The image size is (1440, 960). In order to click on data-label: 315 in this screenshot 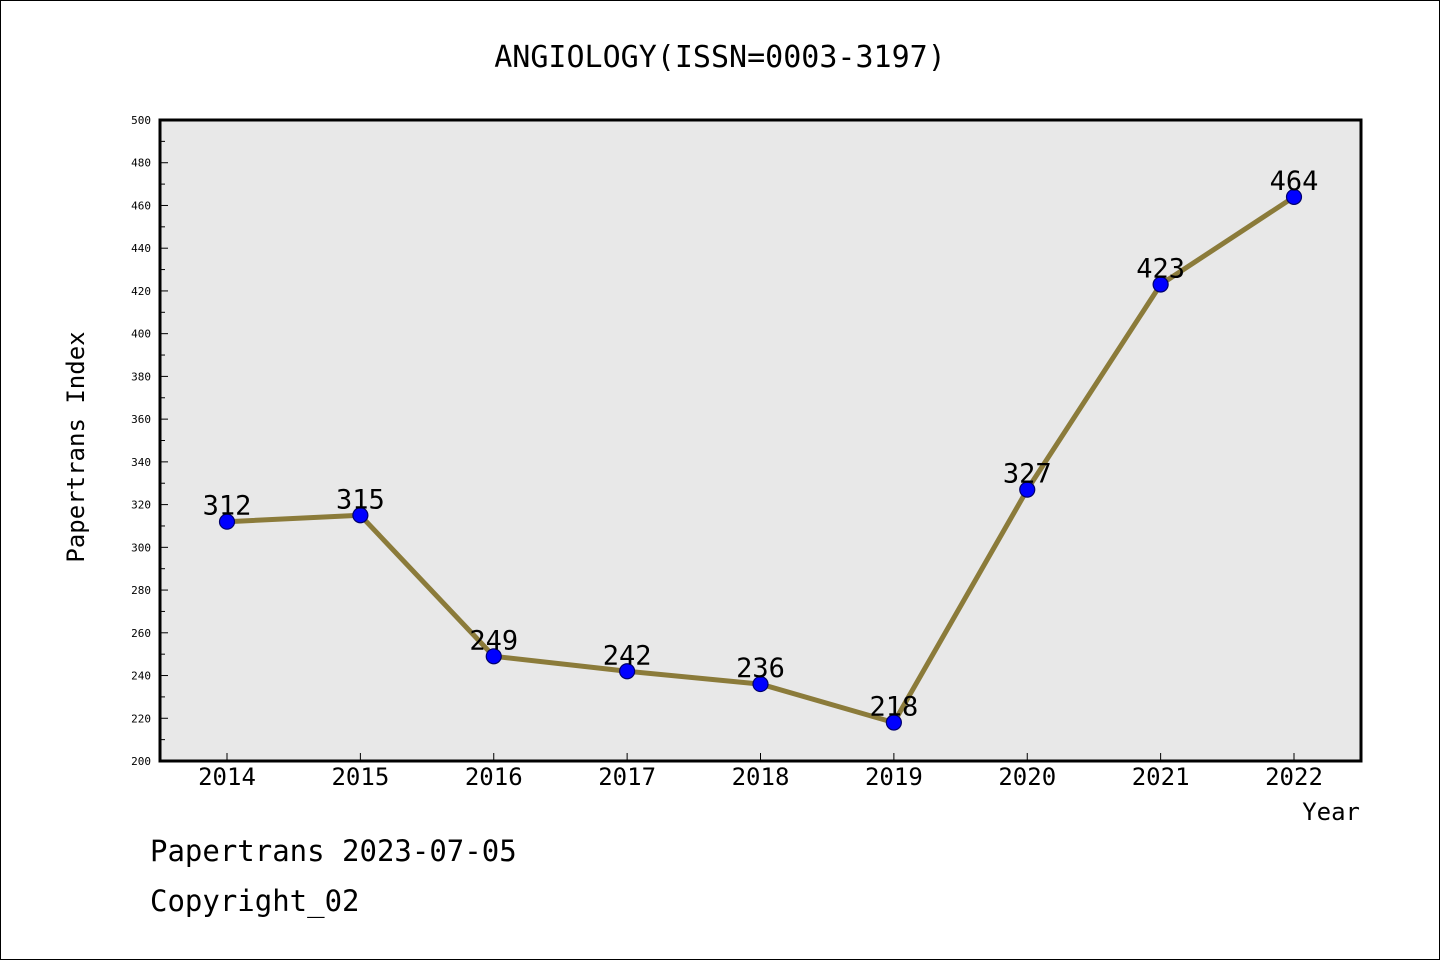, I will do `click(360, 499)`.